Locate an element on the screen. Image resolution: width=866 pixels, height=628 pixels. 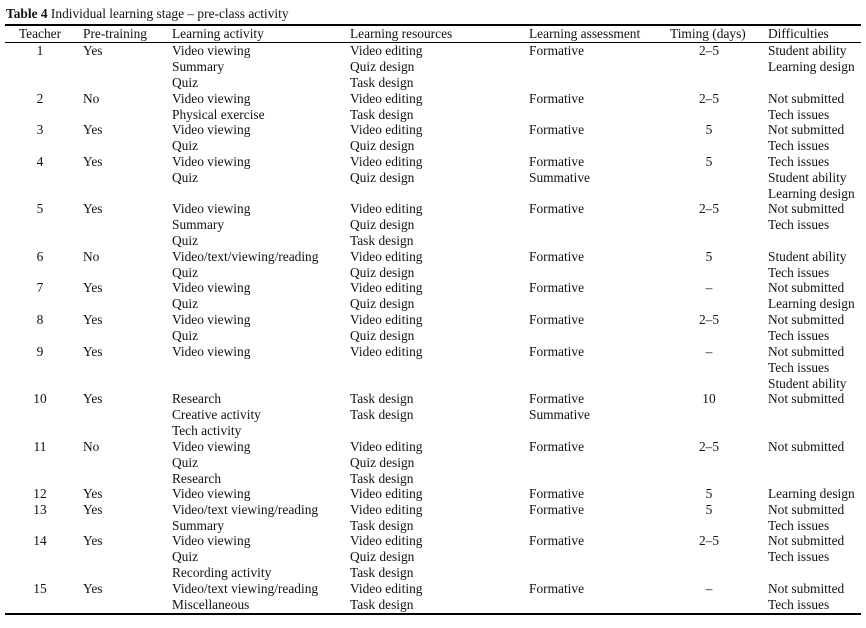
cell-timing: 10 is located at coordinates (709, 398).